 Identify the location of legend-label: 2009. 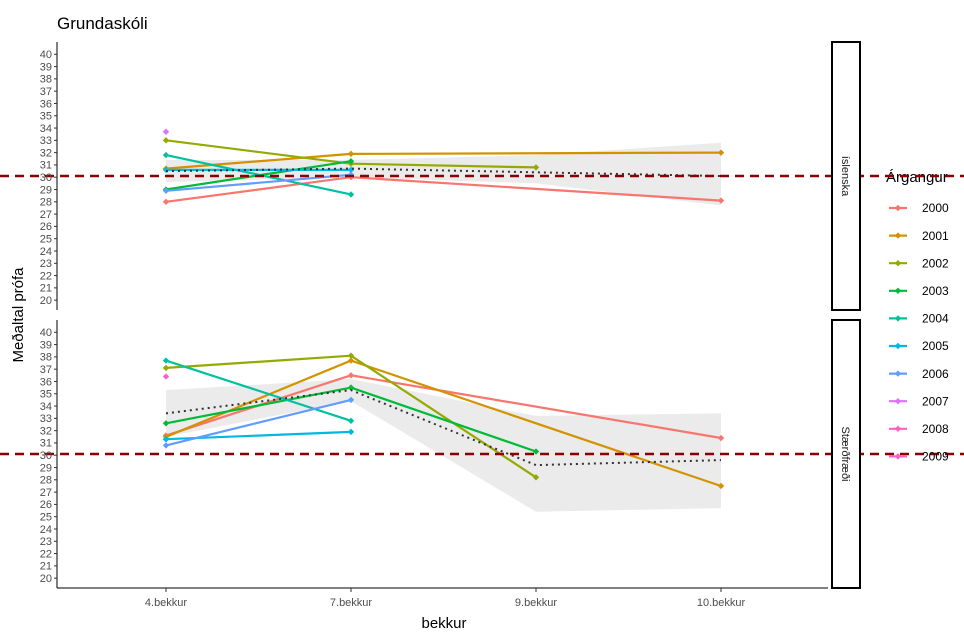
(935, 457).